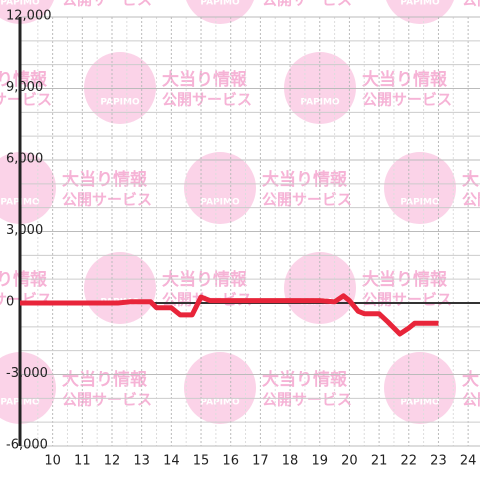 The width and height of the screenshot is (480, 480). Describe the element at coordinates (171, 461) in the screenshot. I see `x-tick-label: 14` at that location.